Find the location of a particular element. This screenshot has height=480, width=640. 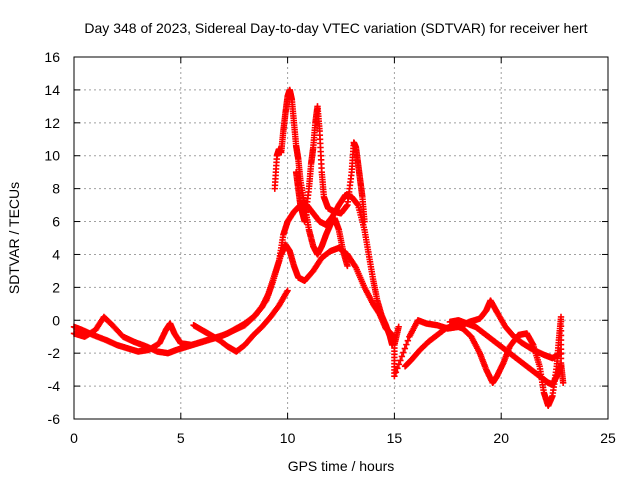

x-tick-label: 10 is located at coordinates (288, 438).